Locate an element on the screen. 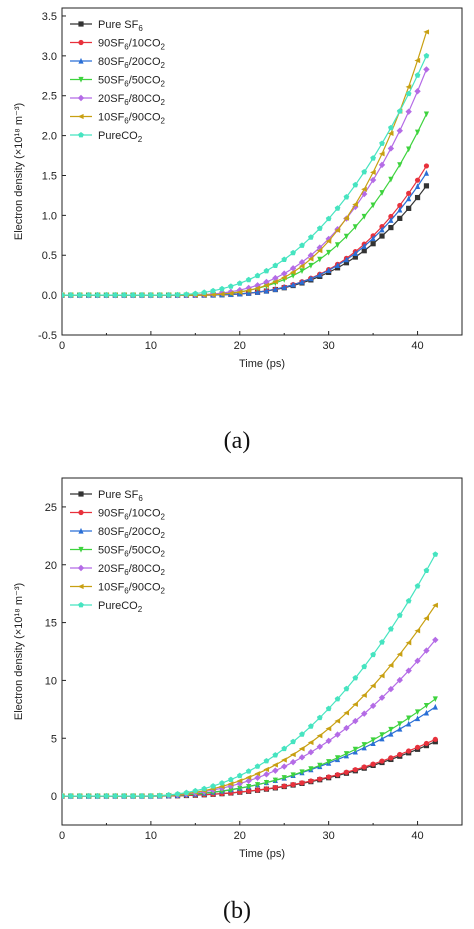  y-tick-label: 25 is located at coordinates (51, 508).